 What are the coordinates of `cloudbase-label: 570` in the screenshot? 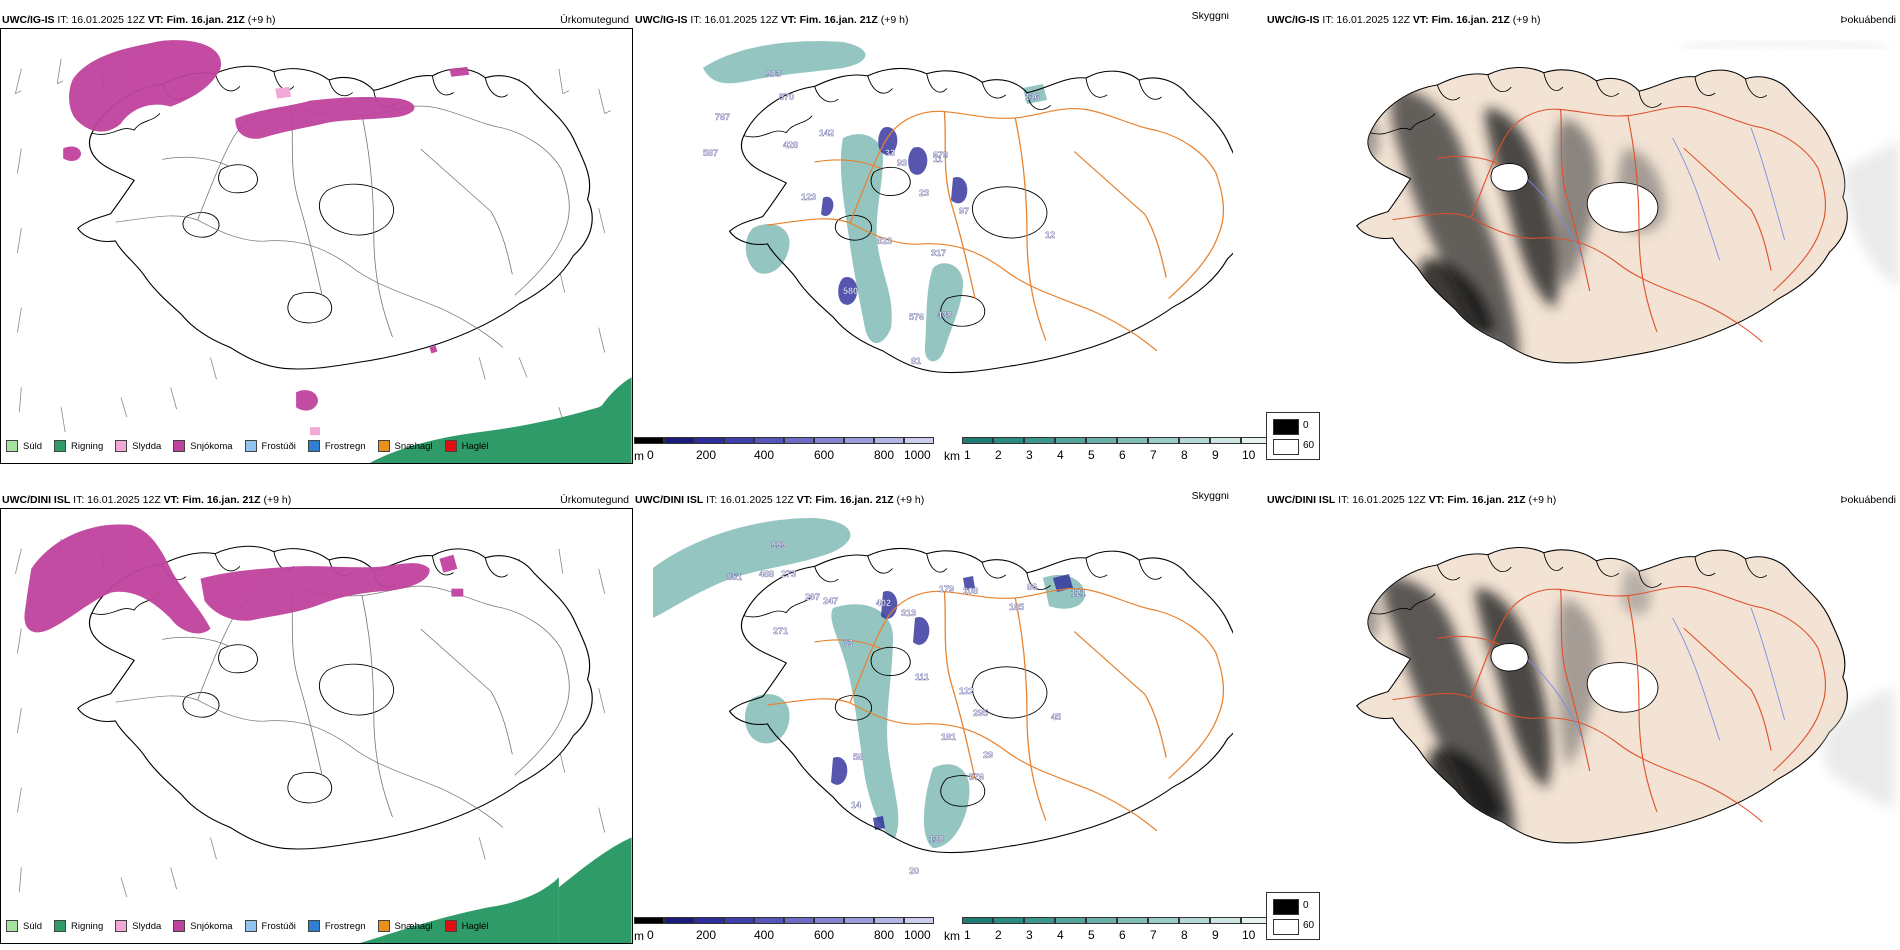 It's located at (786, 97).